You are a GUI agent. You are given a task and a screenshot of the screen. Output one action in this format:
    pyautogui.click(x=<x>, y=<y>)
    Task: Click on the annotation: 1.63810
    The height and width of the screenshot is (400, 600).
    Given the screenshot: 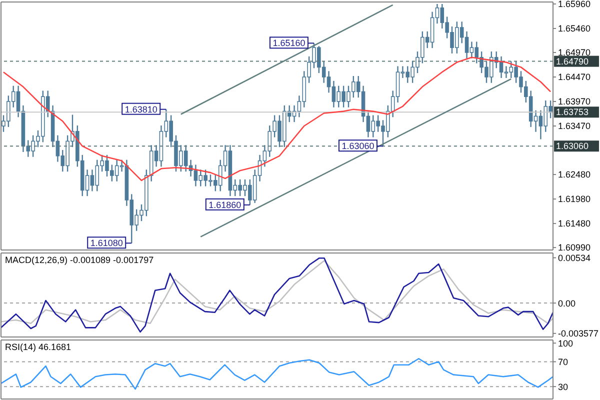 What is the action you would take?
    pyautogui.click(x=141, y=109)
    